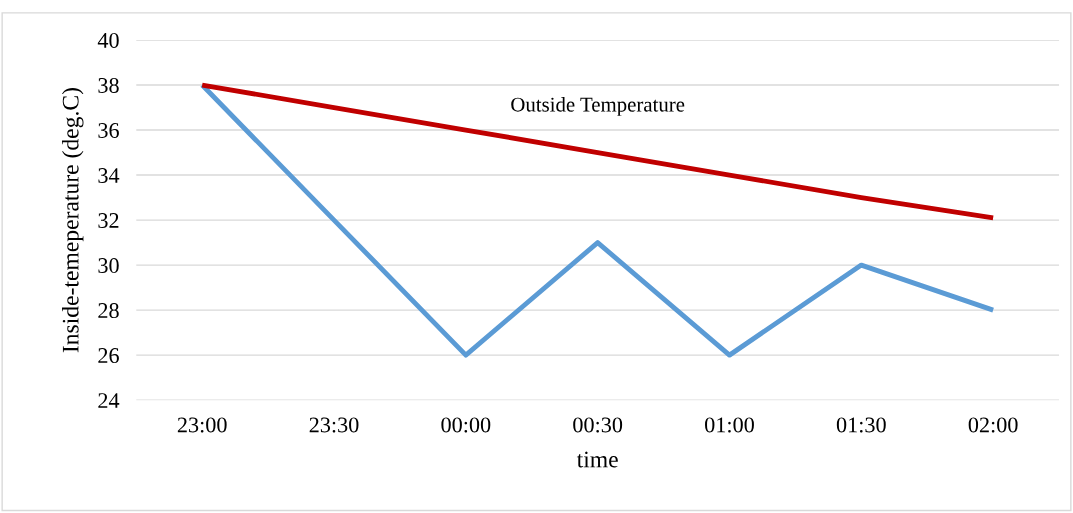  I want to click on x-tick-label: 01:00, so click(729, 425).